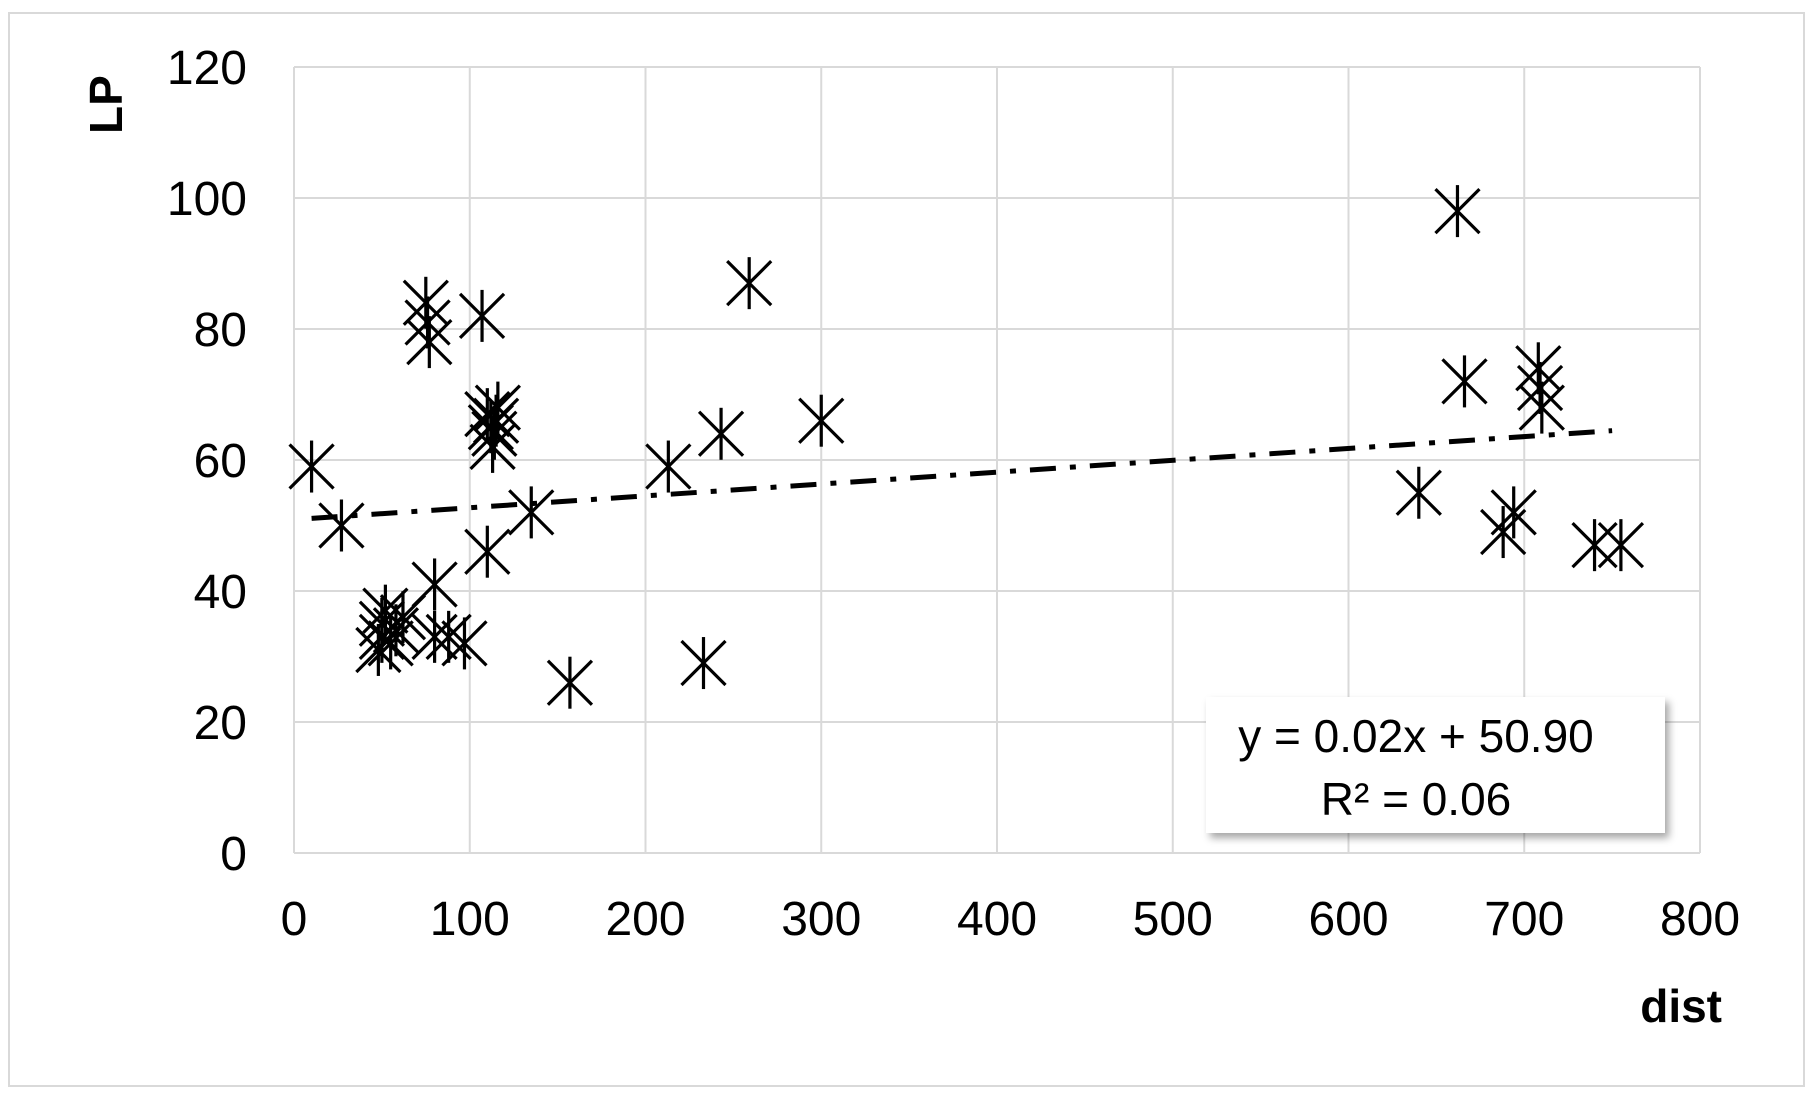  I want to click on x-tick-label: 300, so click(821, 919).